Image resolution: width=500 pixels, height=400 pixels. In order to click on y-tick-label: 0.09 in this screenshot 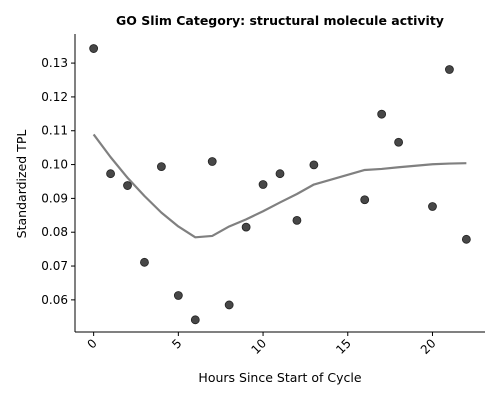, I will do `click(54, 198)`.